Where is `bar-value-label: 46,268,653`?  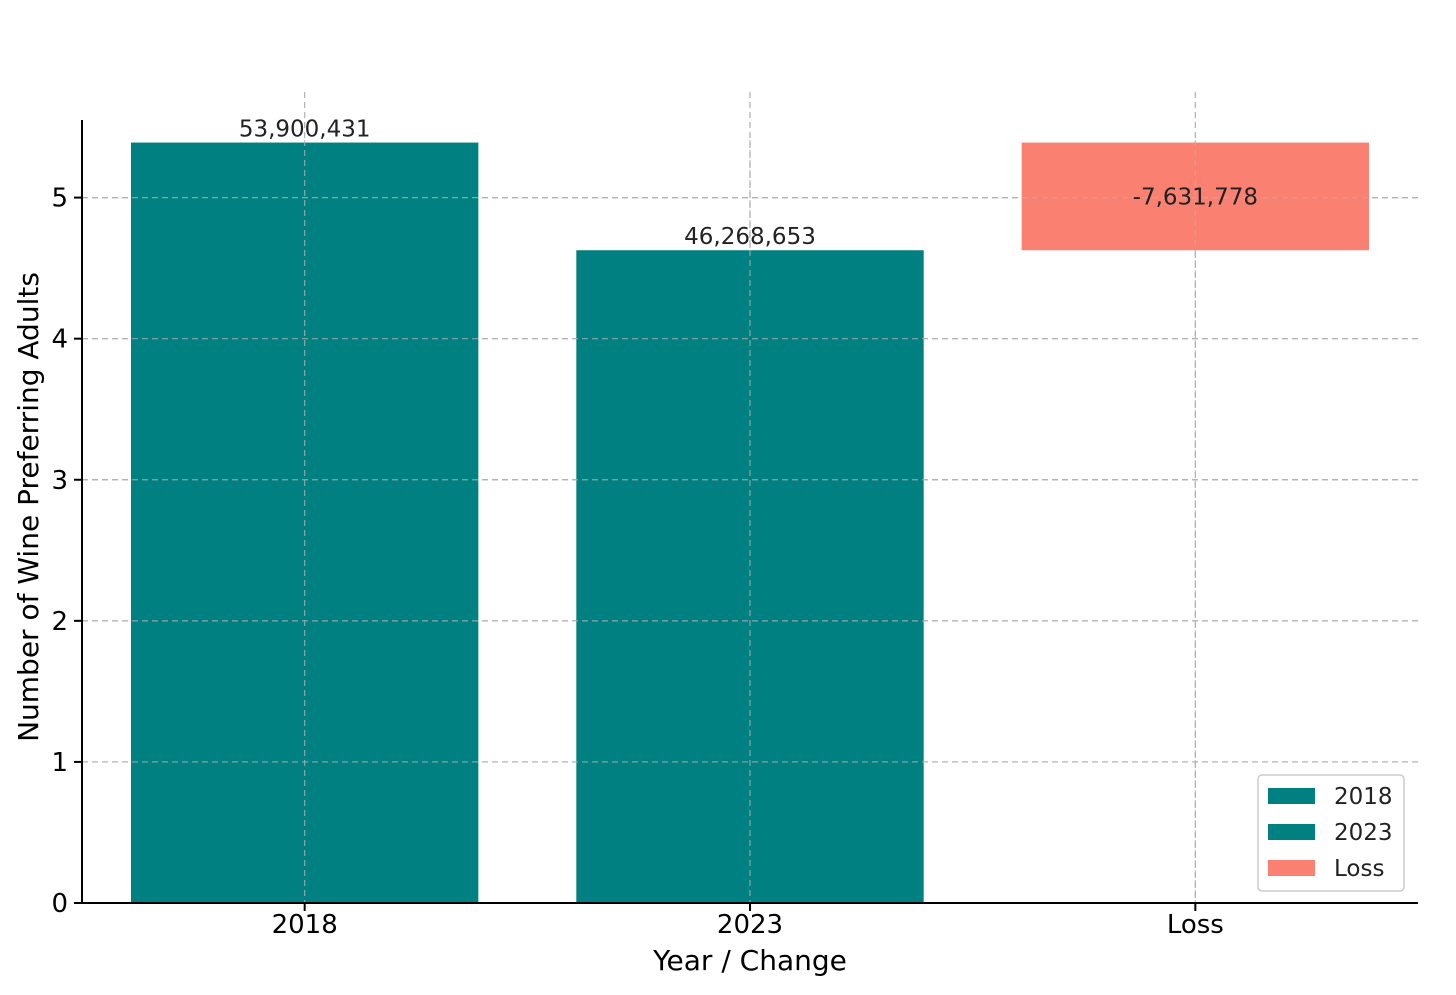 bar-value-label: 46,268,653 is located at coordinates (750, 237).